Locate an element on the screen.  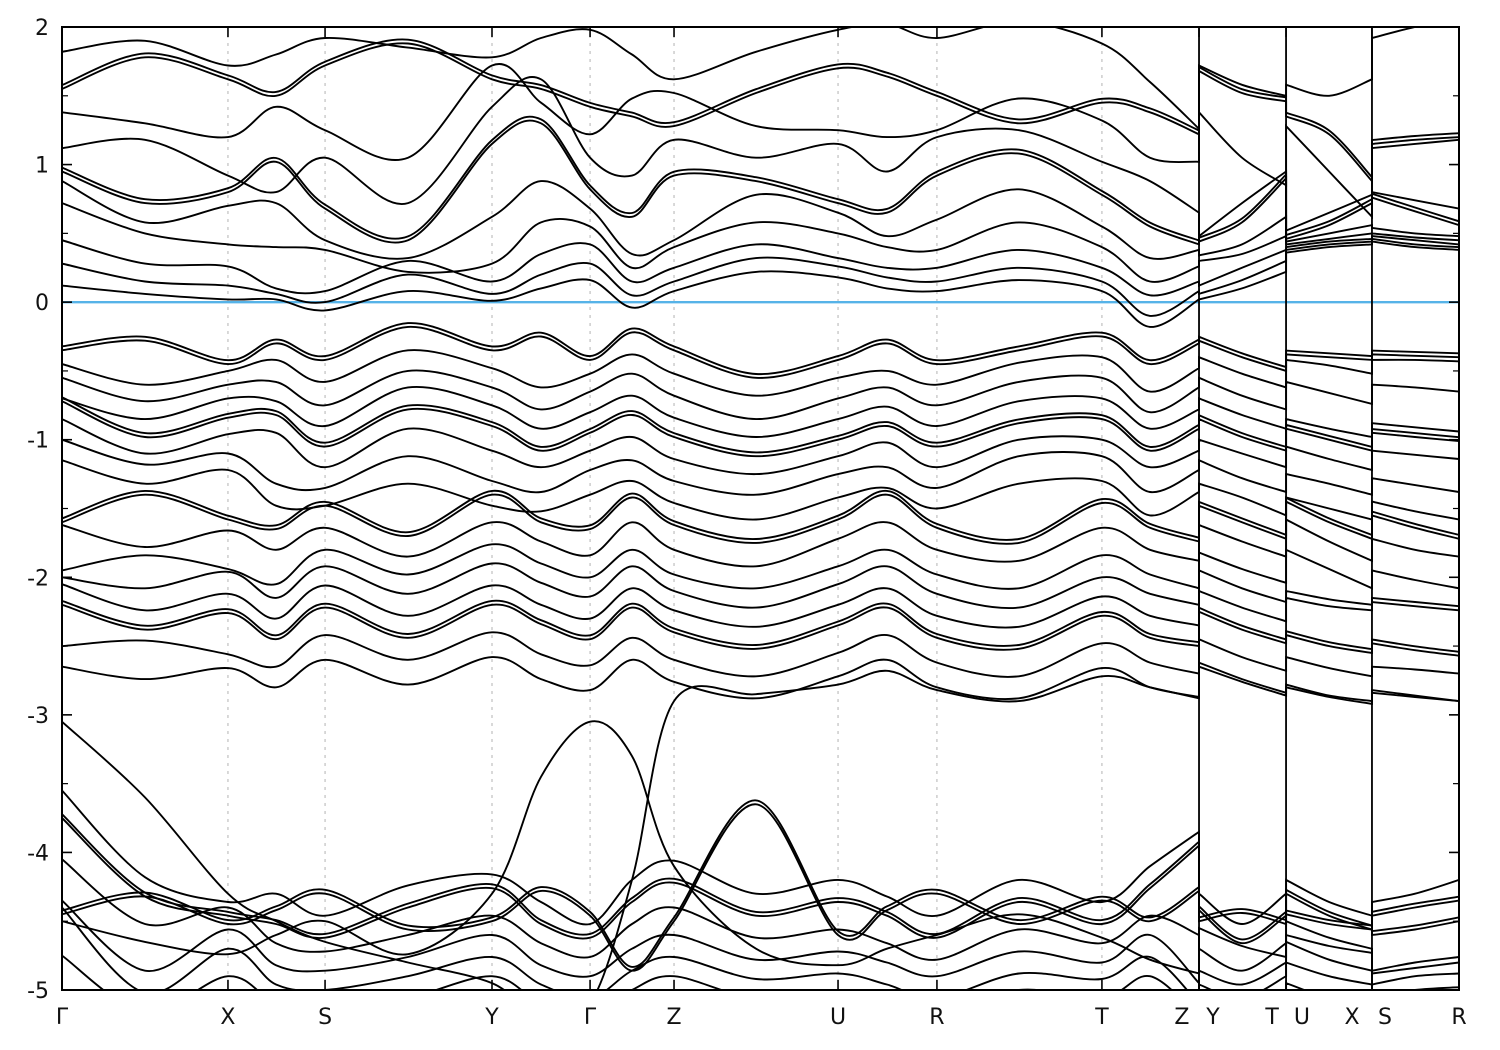
y-axis-tick-label: 1 is located at coordinates (42, 166).